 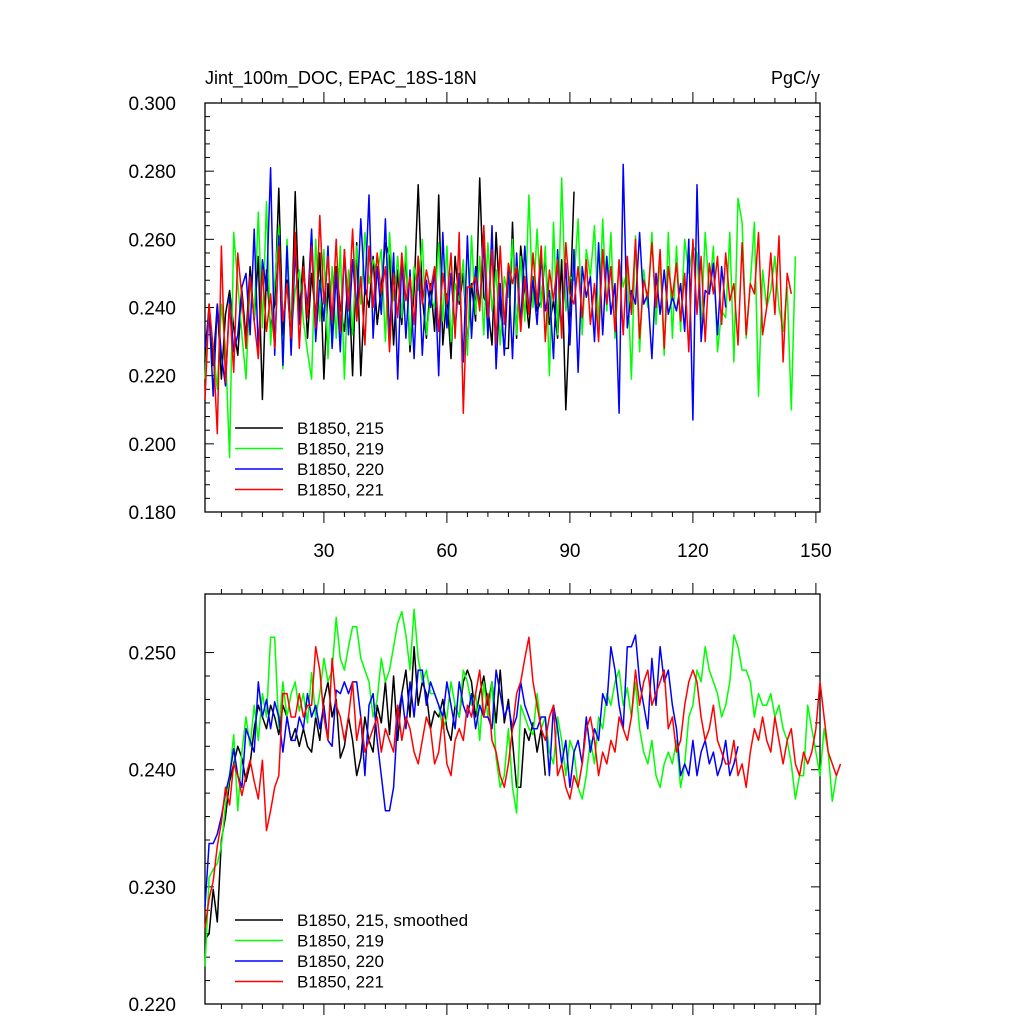 What do you see at coordinates (816, 551) in the screenshot?
I see `x-tick-label: 150` at bounding box center [816, 551].